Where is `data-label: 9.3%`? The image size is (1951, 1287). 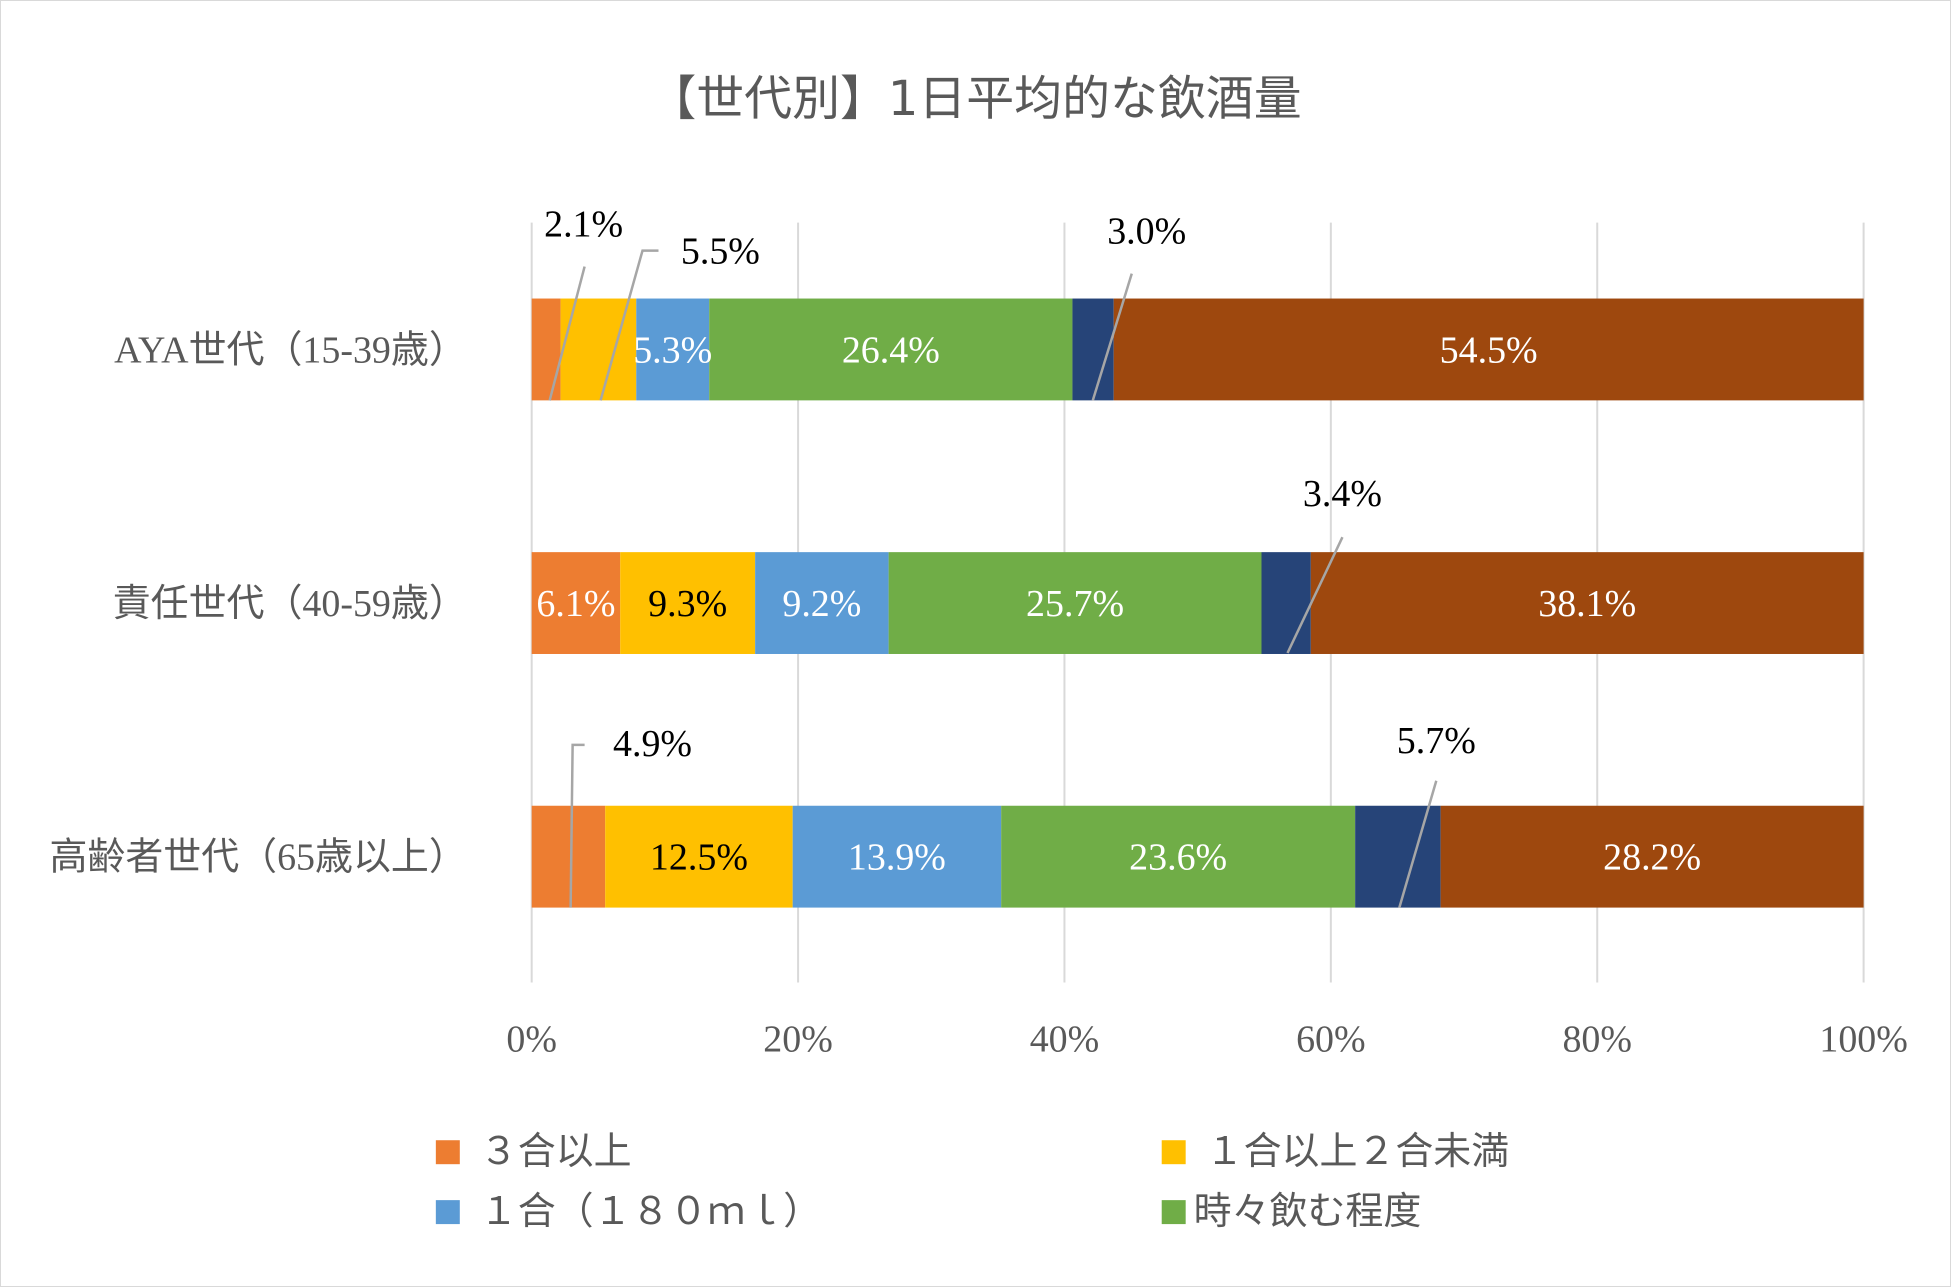 data-label: 9.3% is located at coordinates (687, 604).